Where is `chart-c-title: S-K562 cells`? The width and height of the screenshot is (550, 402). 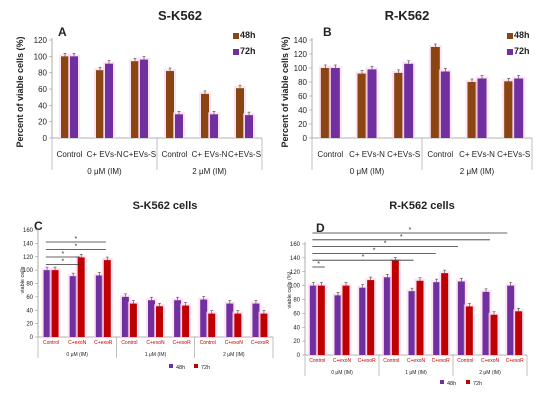 chart-c-title: S-K562 cells is located at coordinates (165, 206).